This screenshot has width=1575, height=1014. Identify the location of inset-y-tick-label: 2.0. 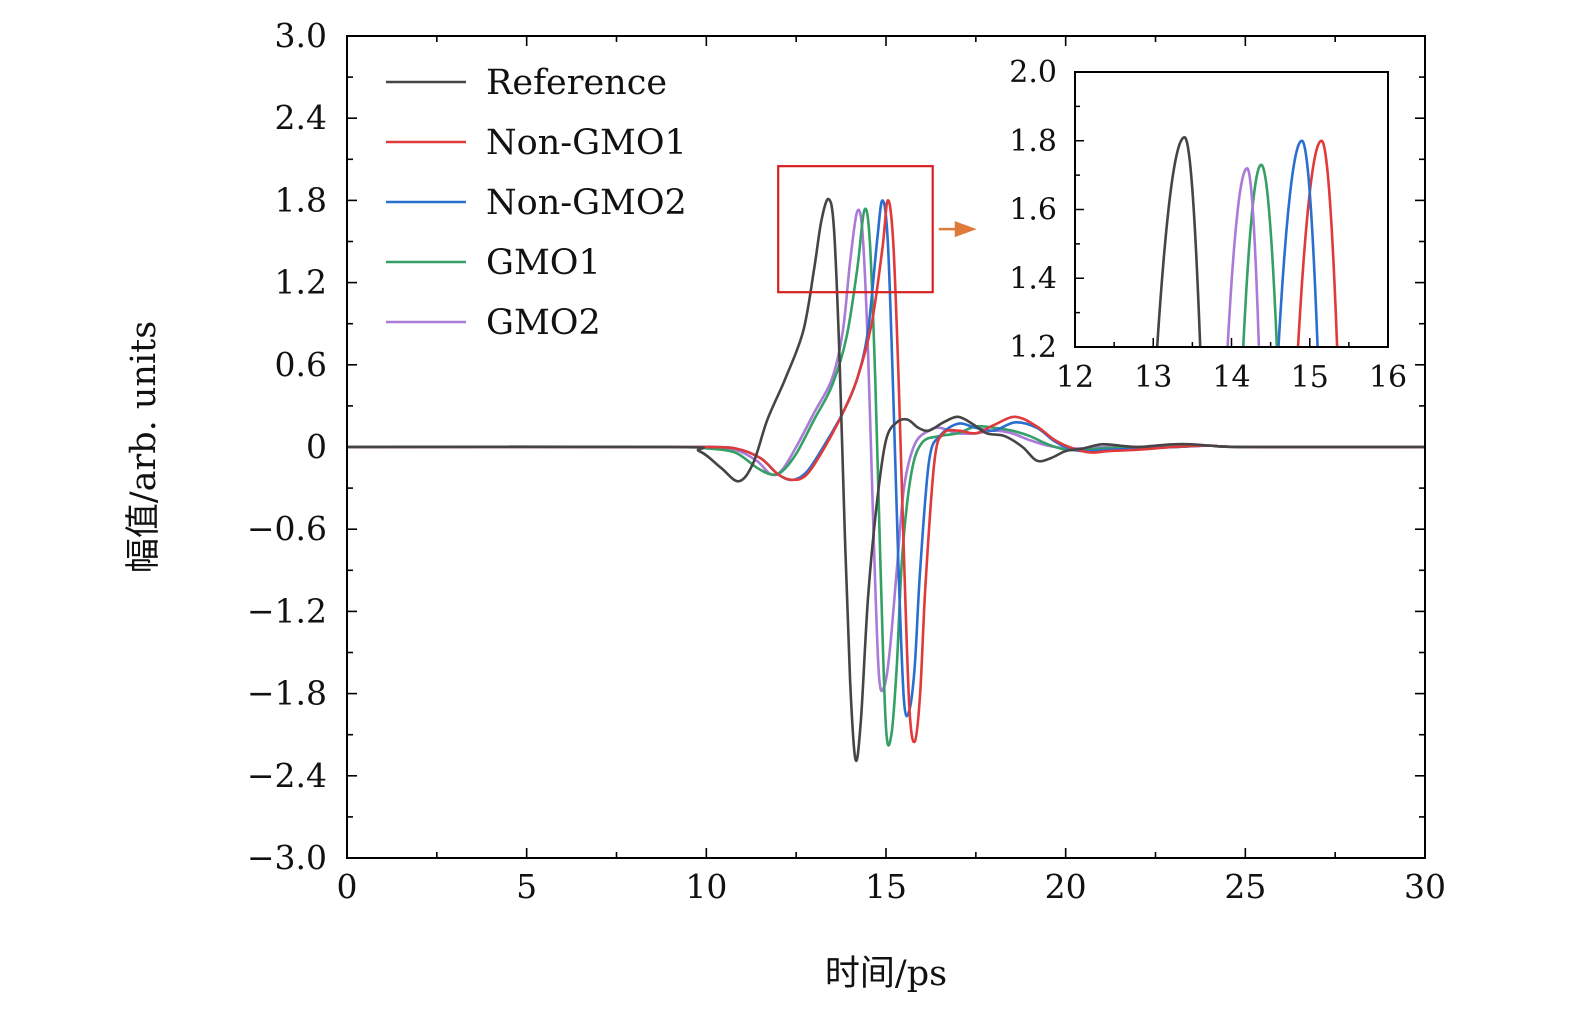
(1033, 72).